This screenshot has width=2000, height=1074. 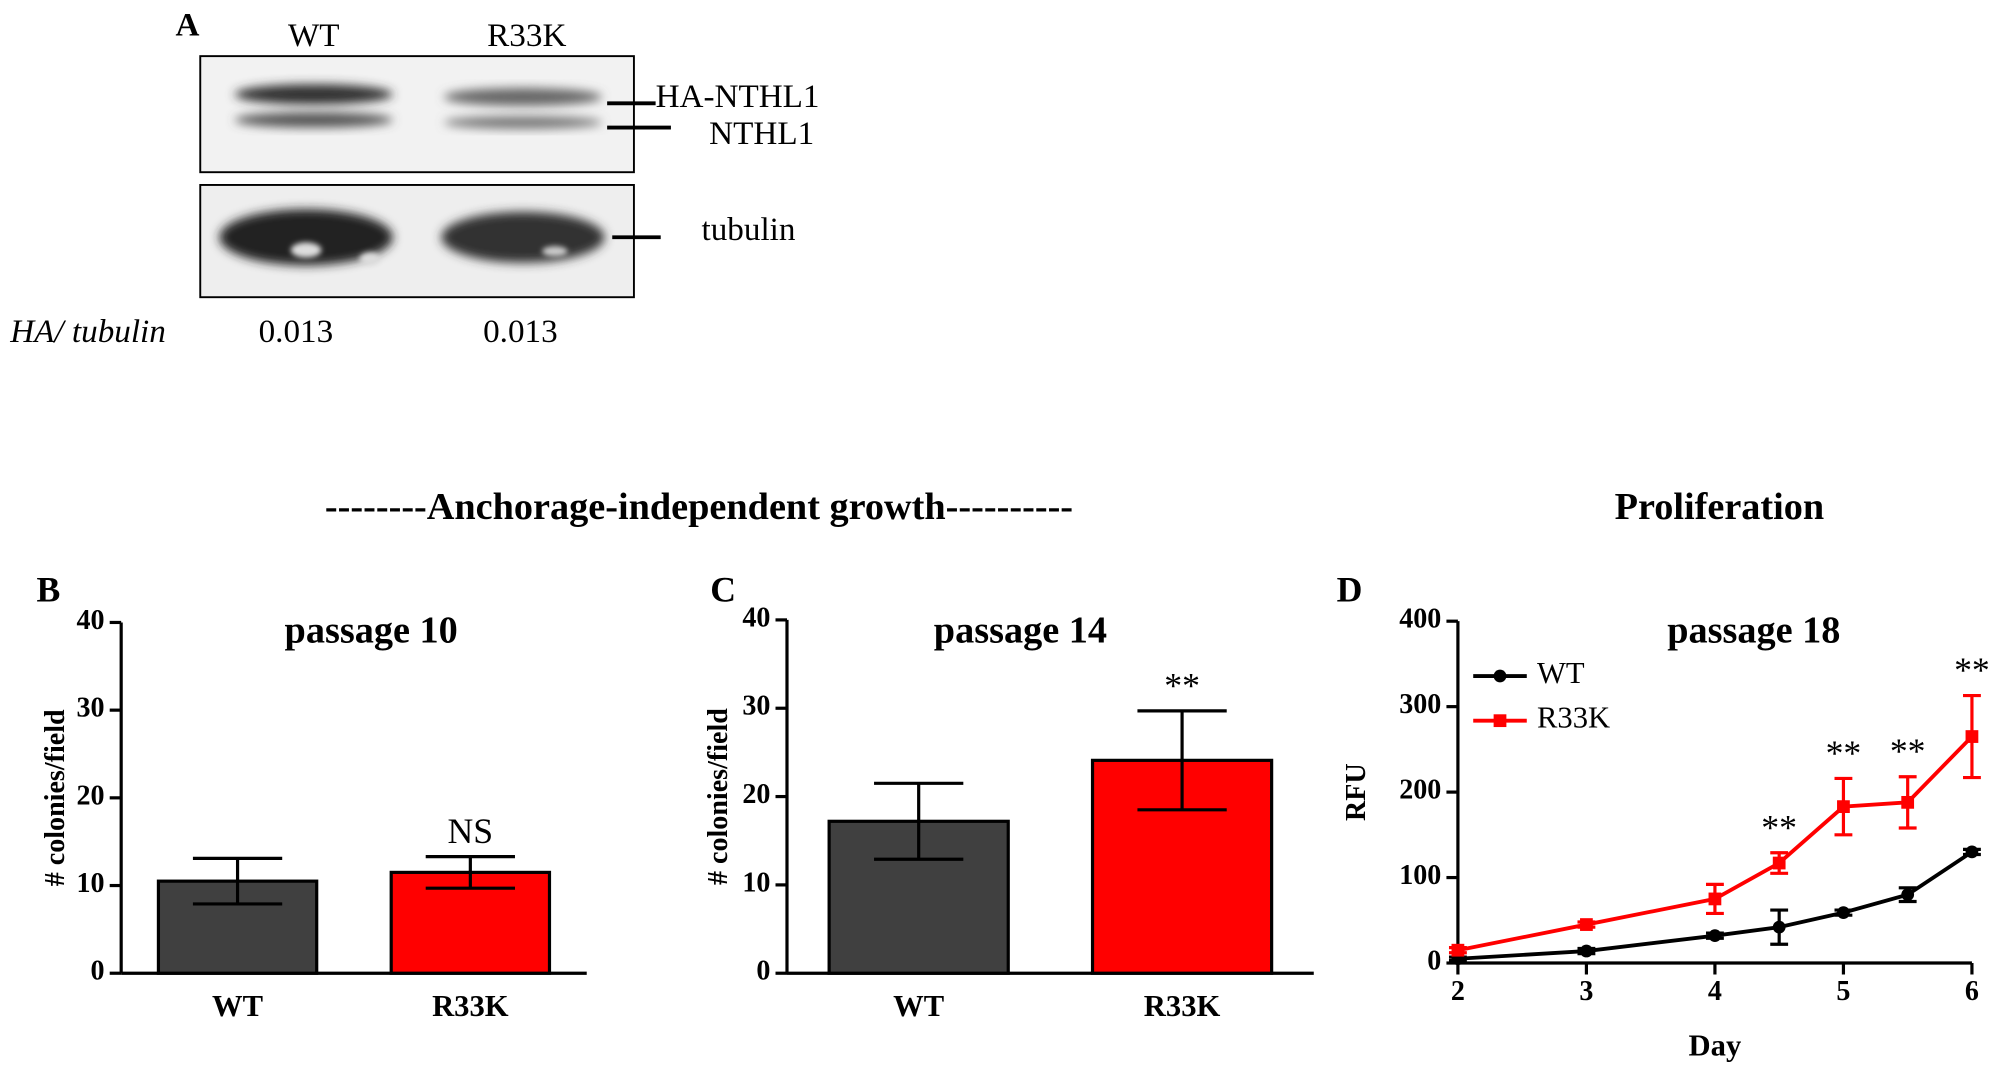 What do you see at coordinates (761, 133) in the screenshot?
I see `band-label: NTHL1` at bounding box center [761, 133].